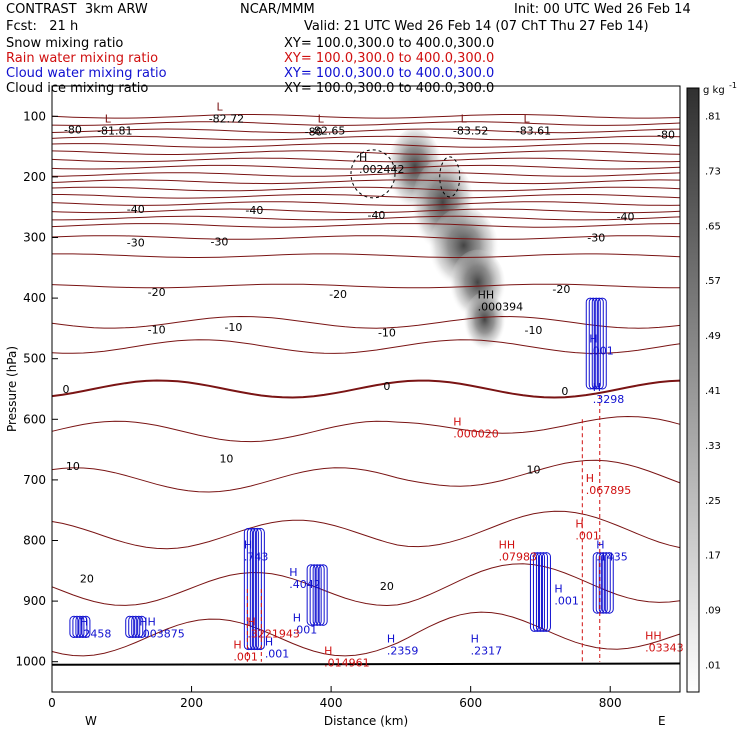 The height and width of the screenshot is (740, 740). I want to click on east-label: E, so click(662, 721).